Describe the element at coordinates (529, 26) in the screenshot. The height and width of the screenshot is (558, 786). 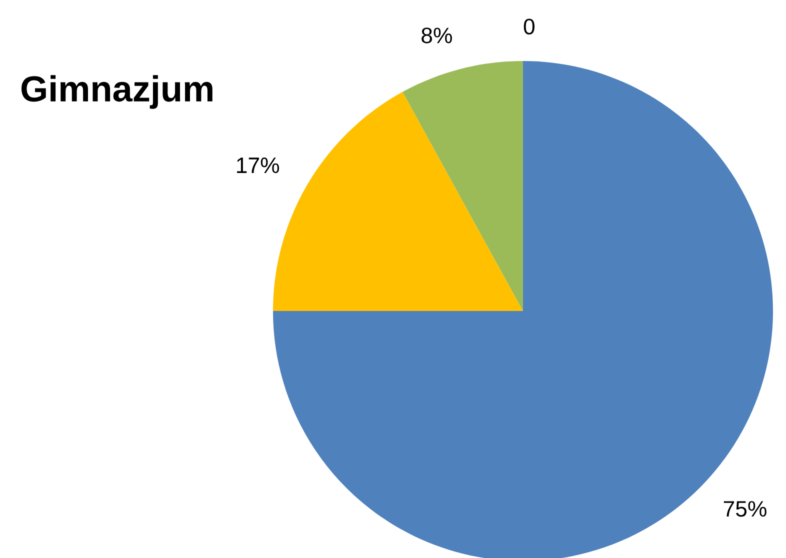
I see `text: 0` at that location.